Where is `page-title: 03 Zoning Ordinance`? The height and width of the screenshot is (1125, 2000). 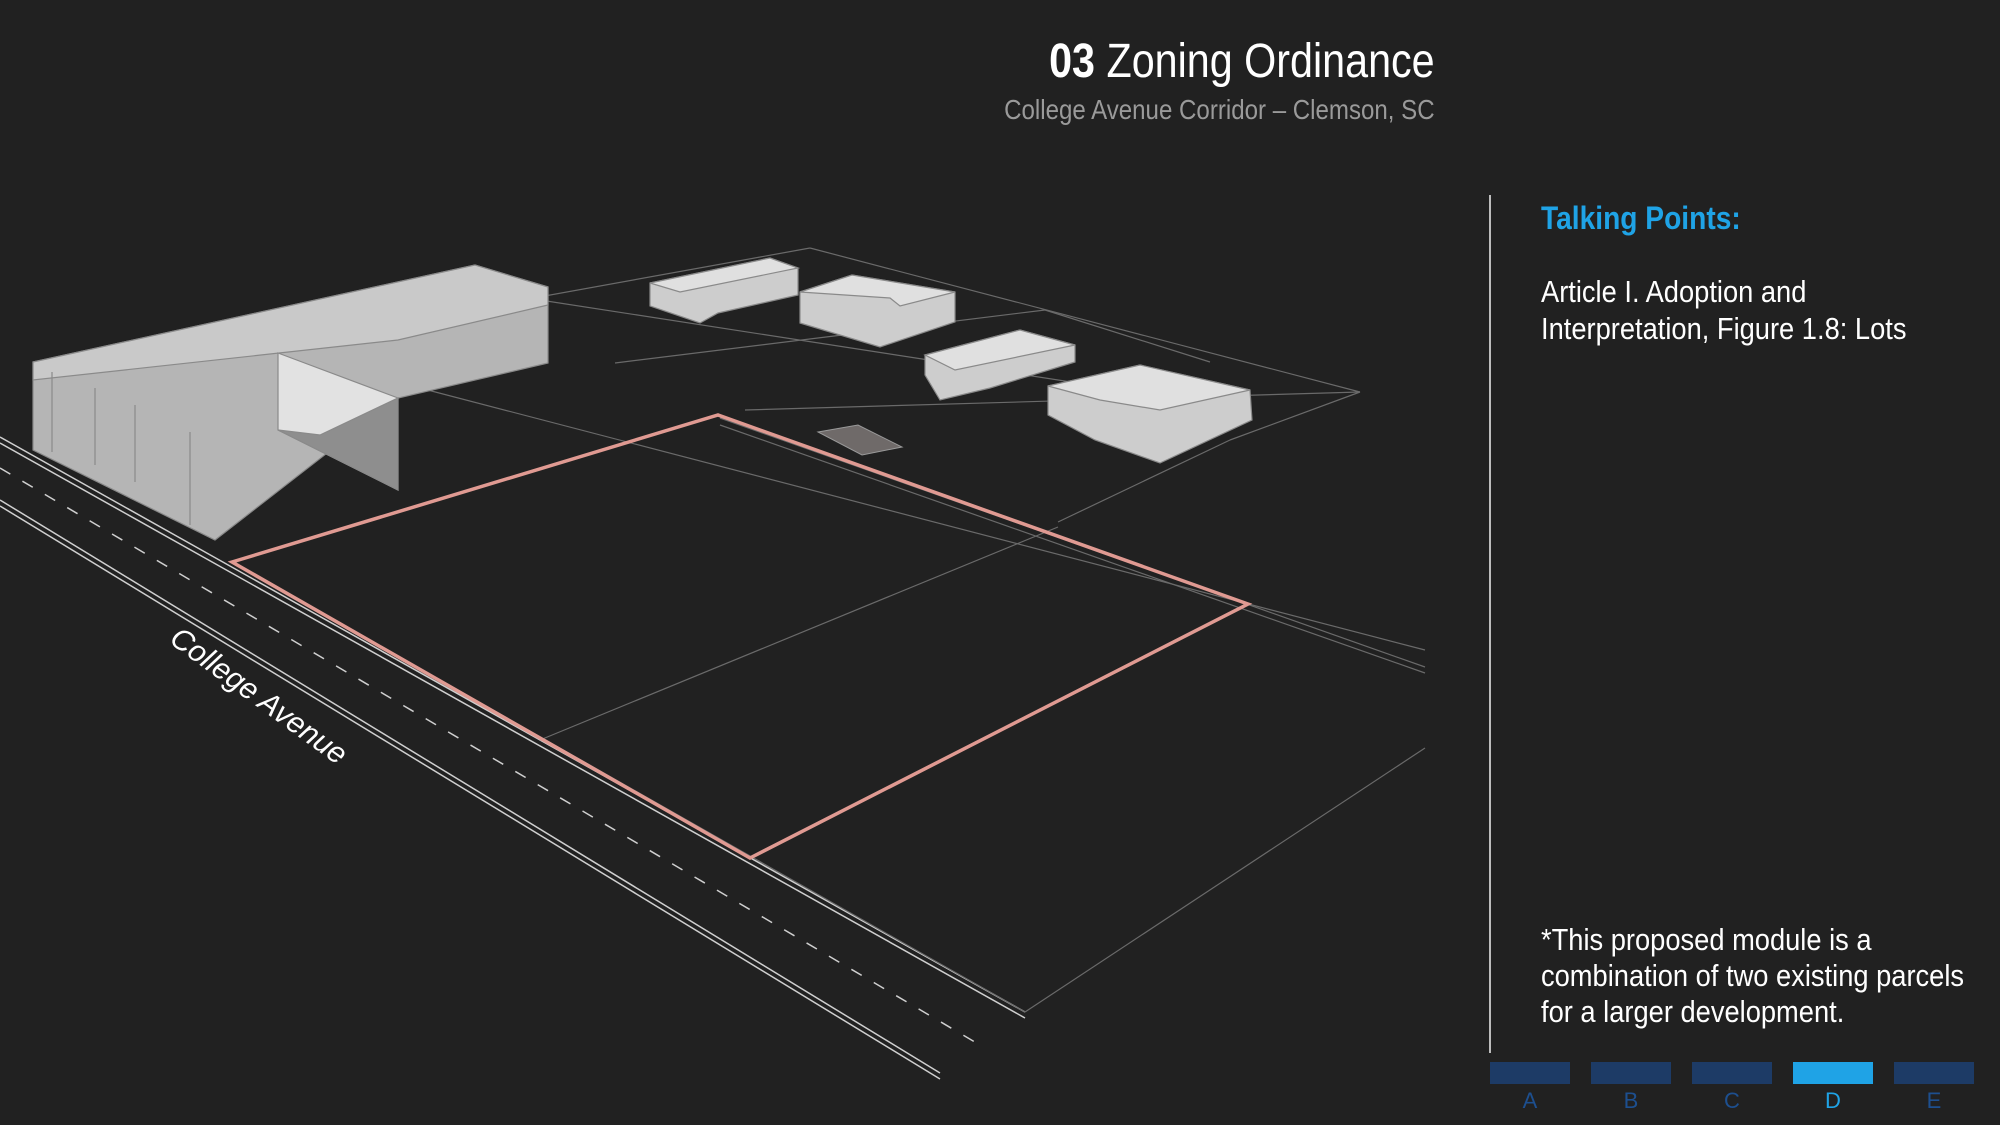
page-title: 03 Zoning Ordinance is located at coordinates (1219, 62).